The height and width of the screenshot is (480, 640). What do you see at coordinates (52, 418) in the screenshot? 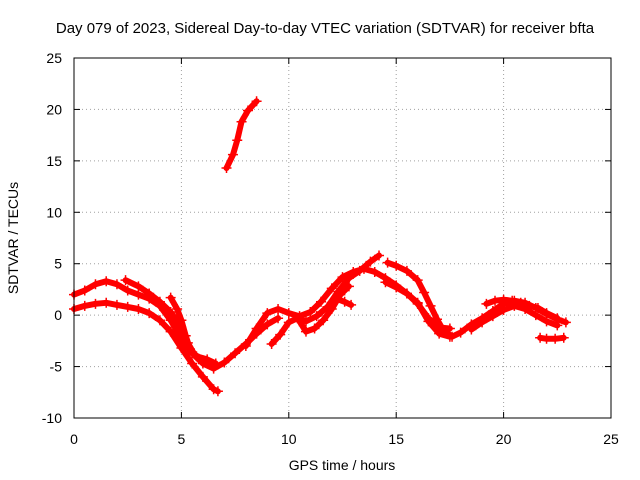
I see `y-tick-label: -10` at bounding box center [52, 418].